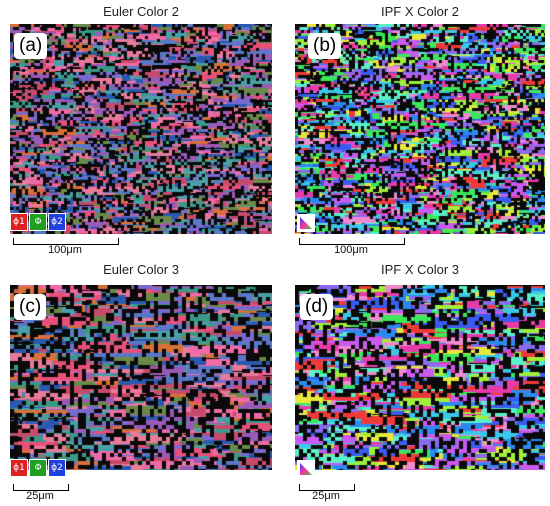 Image resolution: width=550 pixels, height=506 pixels. I want to click on panel-c-label: (c), so click(30, 307).